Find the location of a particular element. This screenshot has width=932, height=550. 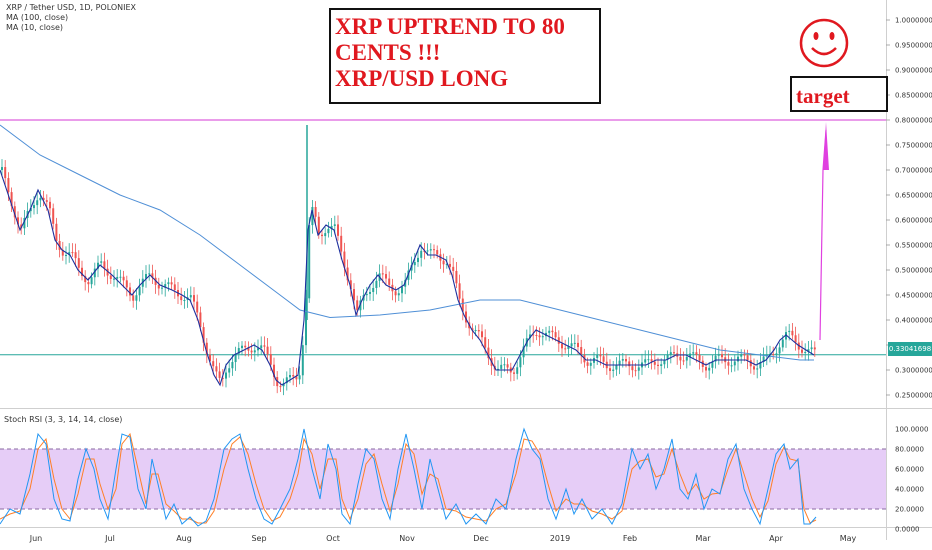

y-tick-label: 0.25000000 is located at coordinates (913, 396).